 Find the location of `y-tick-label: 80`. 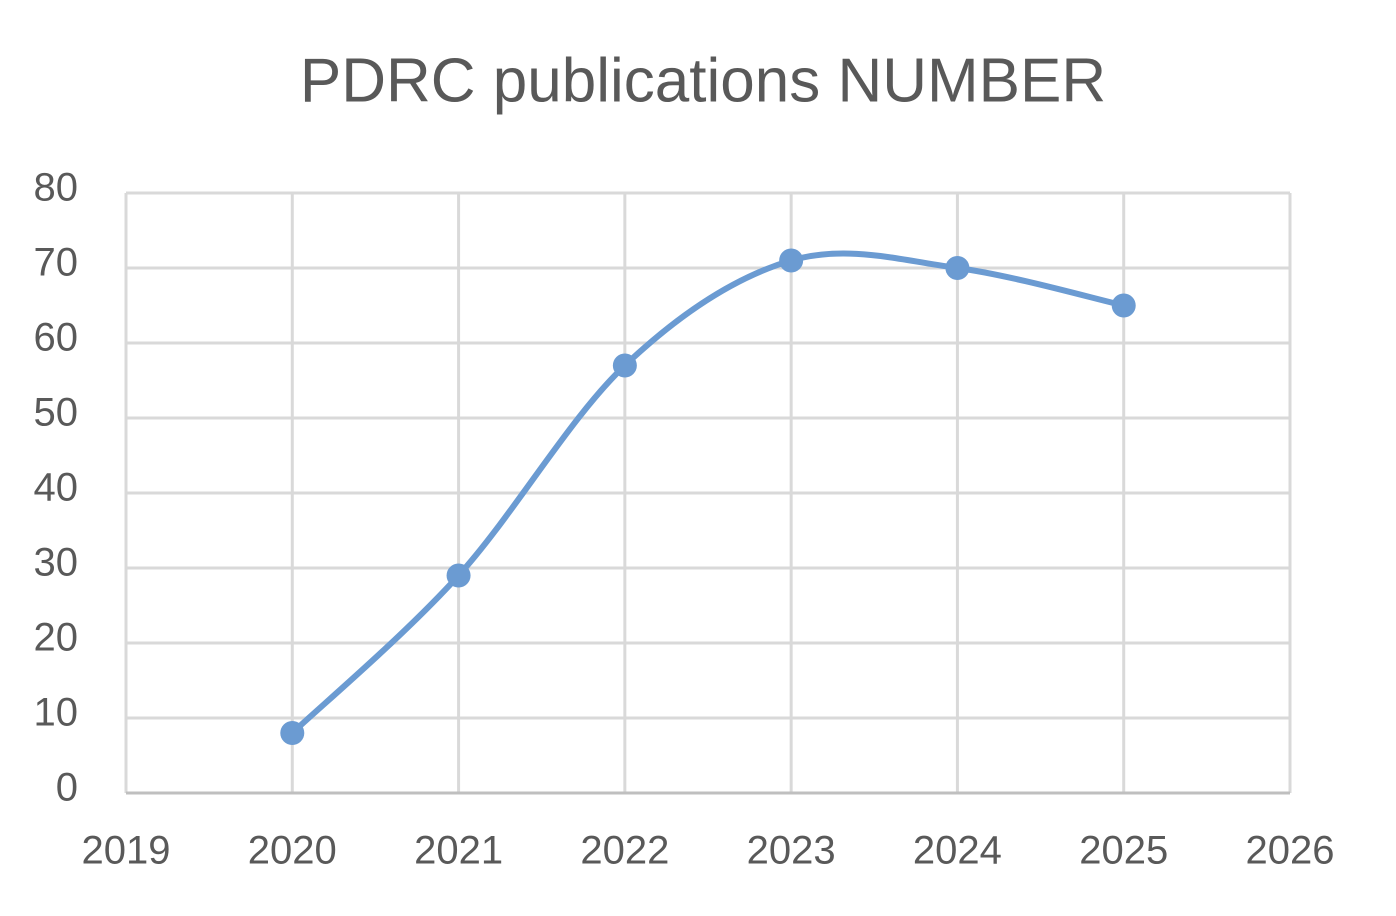

y-tick-label: 80 is located at coordinates (56, 188).